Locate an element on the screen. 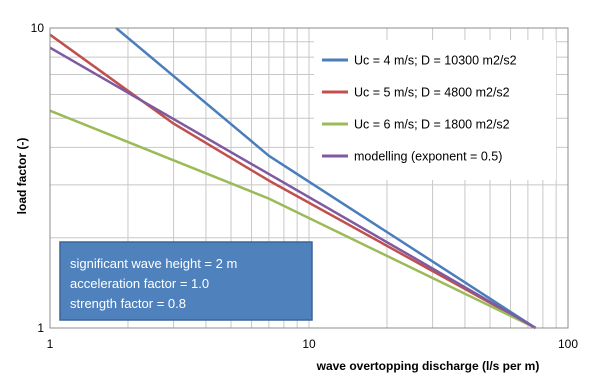 This screenshot has width=598, height=381. legend-label-2: Uc = 5 m/s; D = 4800 m2/s2 is located at coordinates (432, 93).